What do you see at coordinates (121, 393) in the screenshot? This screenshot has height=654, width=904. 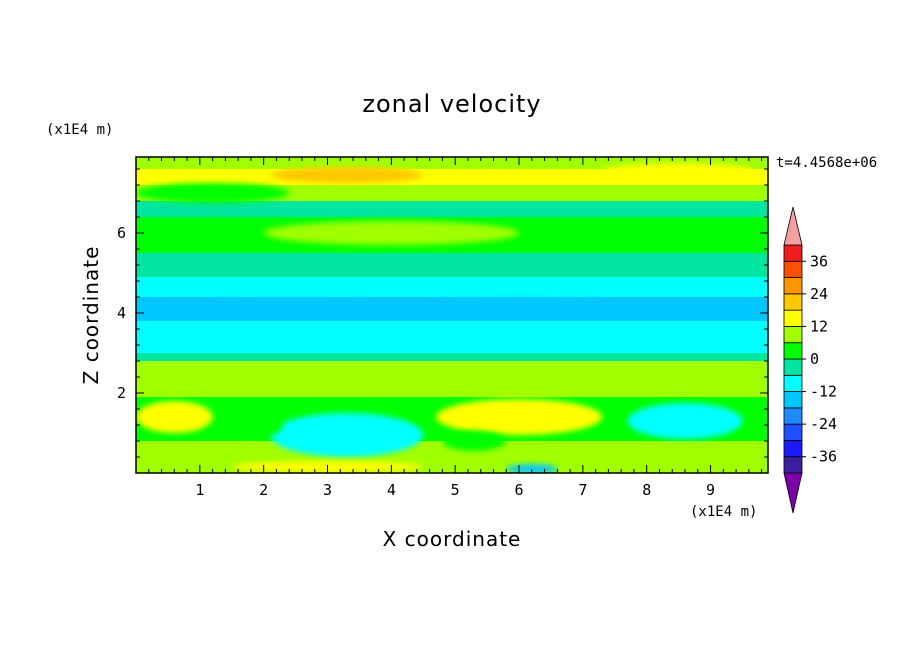 I see `y-tick-label: 2` at bounding box center [121, 393].